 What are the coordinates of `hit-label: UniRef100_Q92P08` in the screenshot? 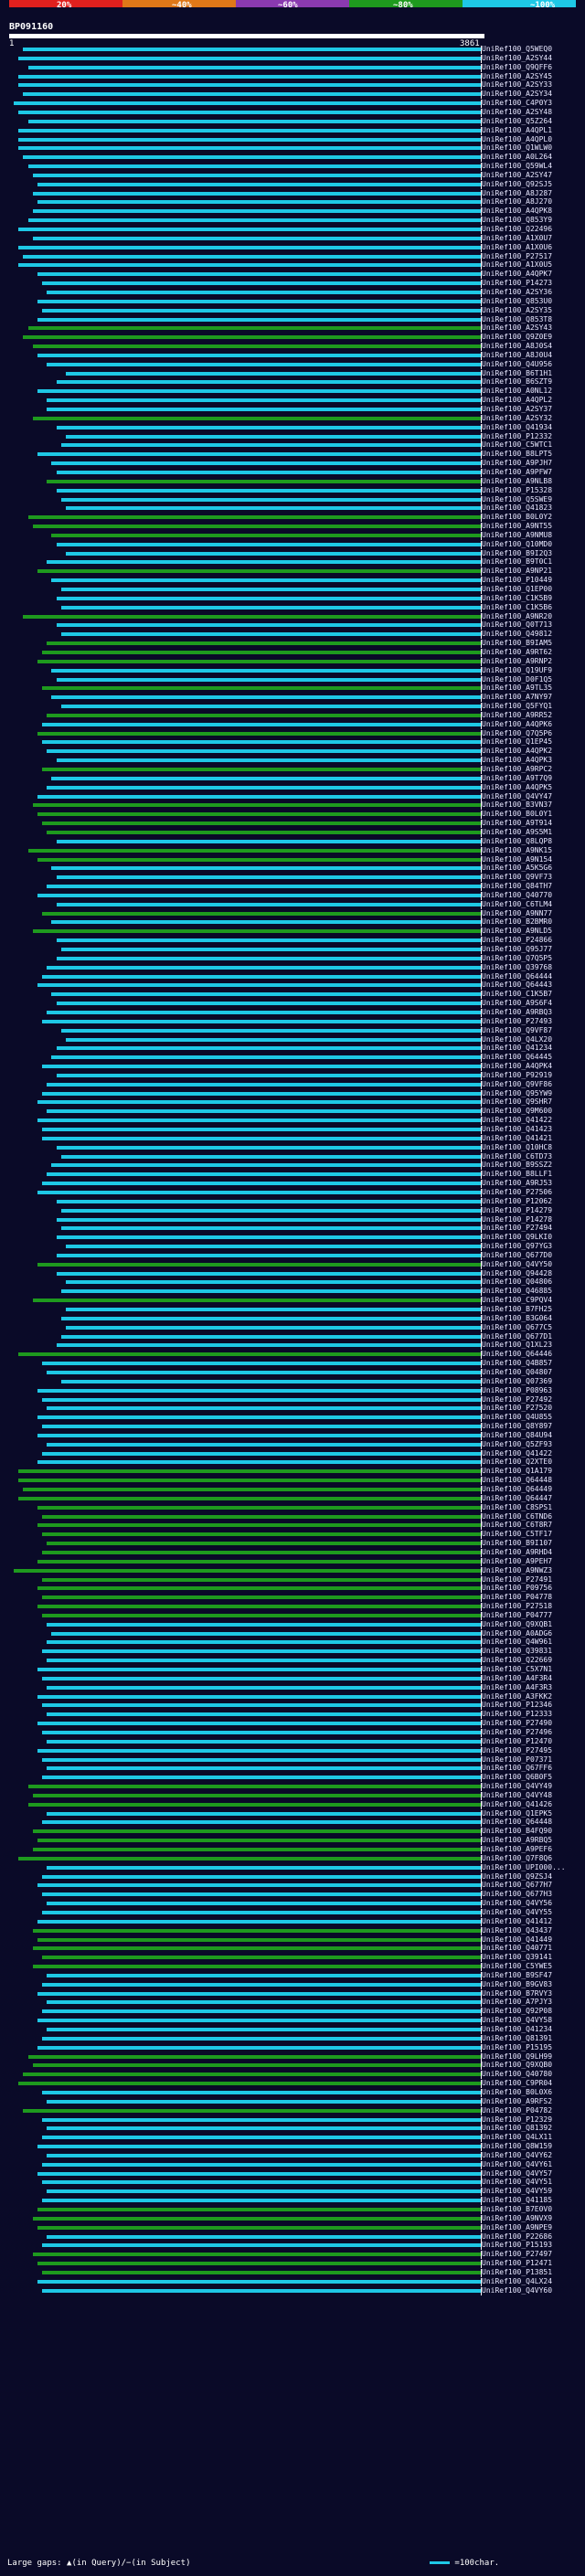 It's located at (517, 2011).